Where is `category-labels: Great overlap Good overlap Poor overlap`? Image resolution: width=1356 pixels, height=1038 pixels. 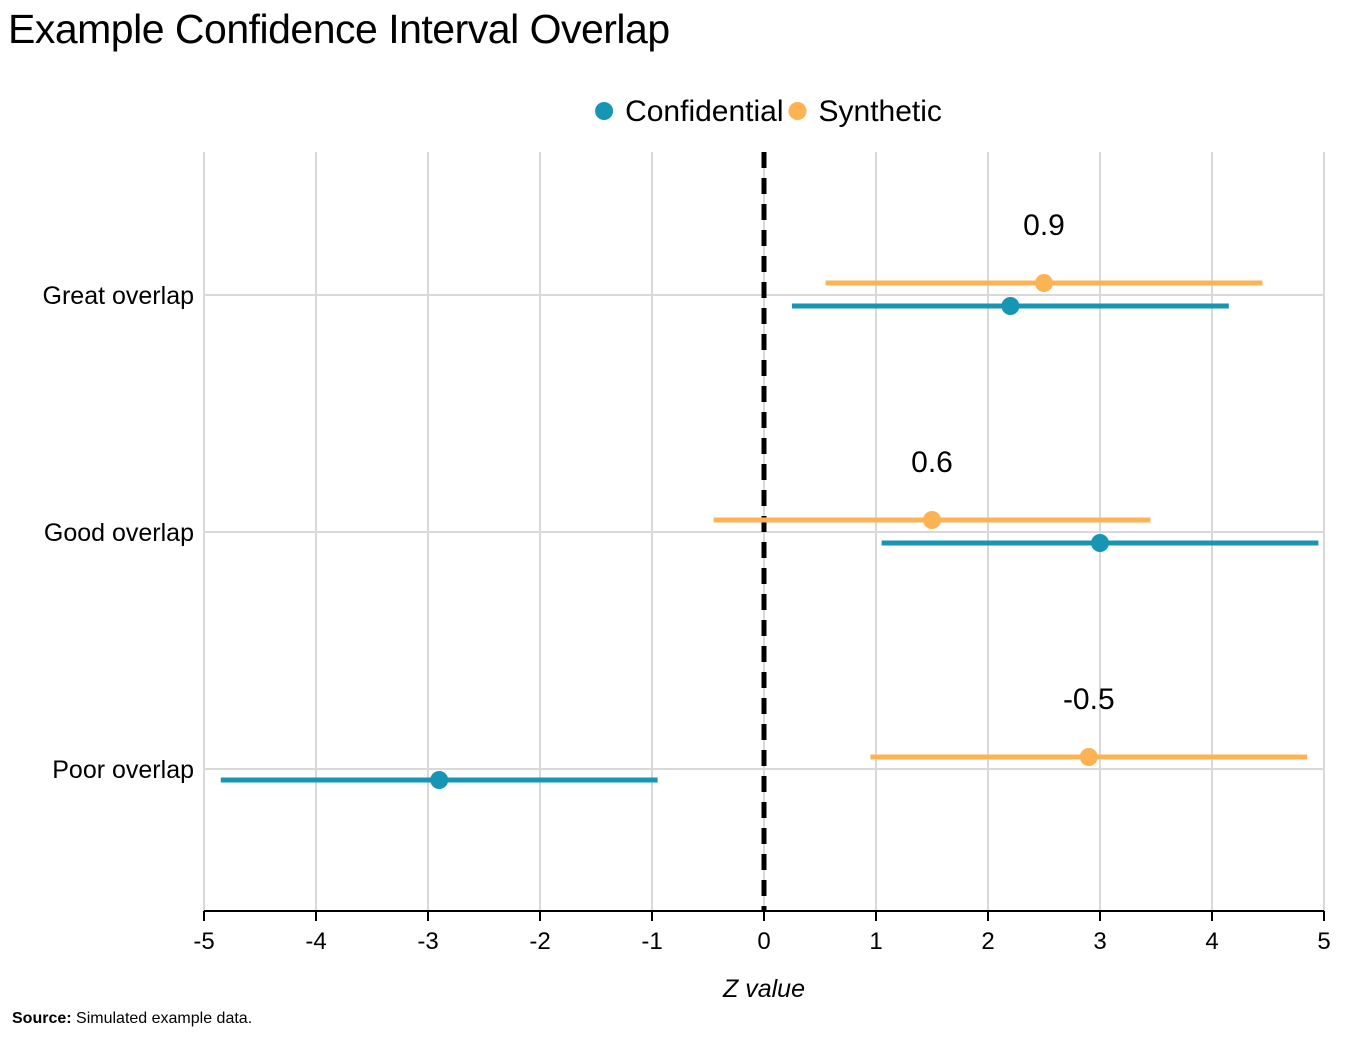
category-labels: Great overlap Good overlap Poor overlap is located at coordinates (118, 533).